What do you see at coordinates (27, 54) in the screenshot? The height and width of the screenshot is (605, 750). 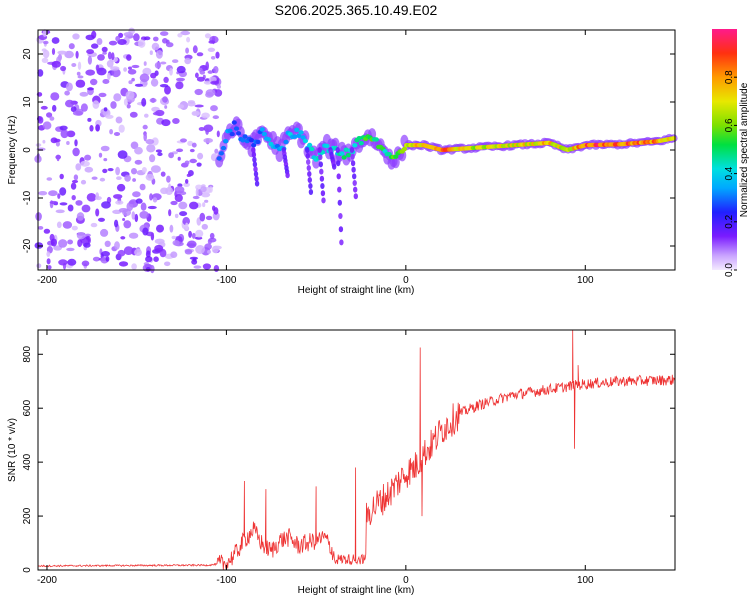 I see `y-tick-label: 20` at bounding box center [27, 54].